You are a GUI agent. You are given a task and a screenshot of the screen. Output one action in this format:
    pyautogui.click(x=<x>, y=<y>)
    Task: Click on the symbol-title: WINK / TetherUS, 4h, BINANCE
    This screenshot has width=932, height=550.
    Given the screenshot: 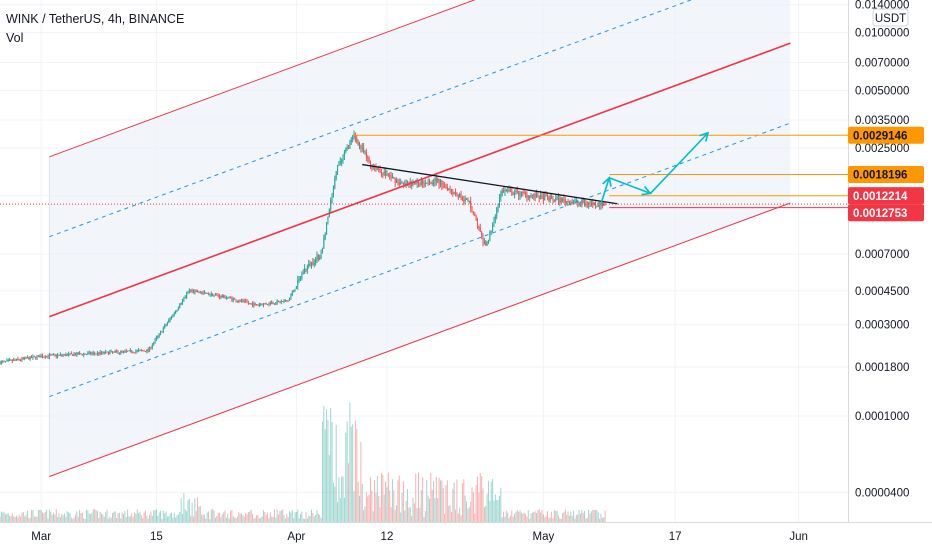 What is the action you would take?
    pyautogui.click(x=95, y=19)
    